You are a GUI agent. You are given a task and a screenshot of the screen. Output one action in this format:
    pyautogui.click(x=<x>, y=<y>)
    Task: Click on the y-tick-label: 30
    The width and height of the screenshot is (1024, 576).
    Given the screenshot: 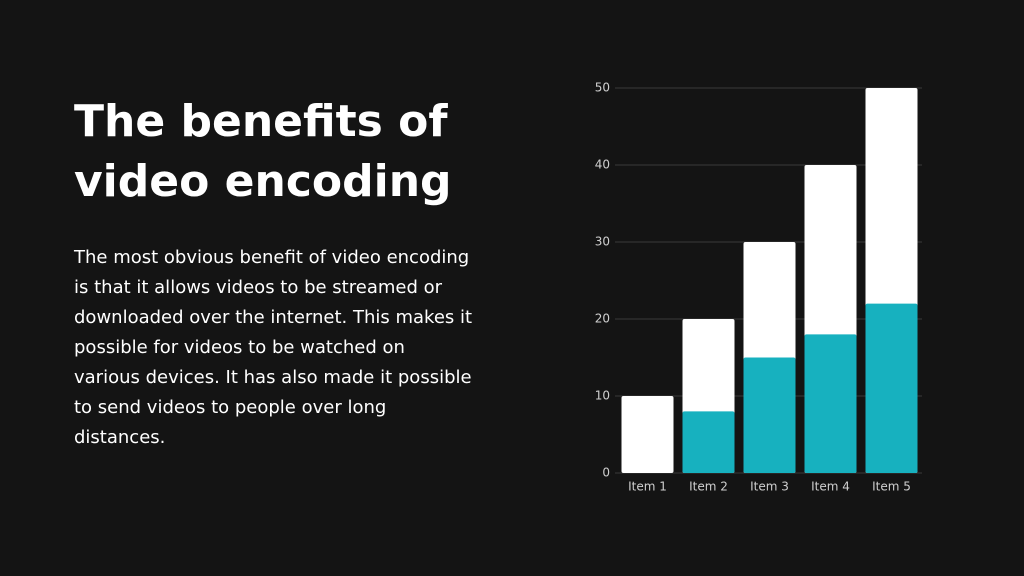 What is the action you would take?
    pyautogui.click(x=602, y=242)
    